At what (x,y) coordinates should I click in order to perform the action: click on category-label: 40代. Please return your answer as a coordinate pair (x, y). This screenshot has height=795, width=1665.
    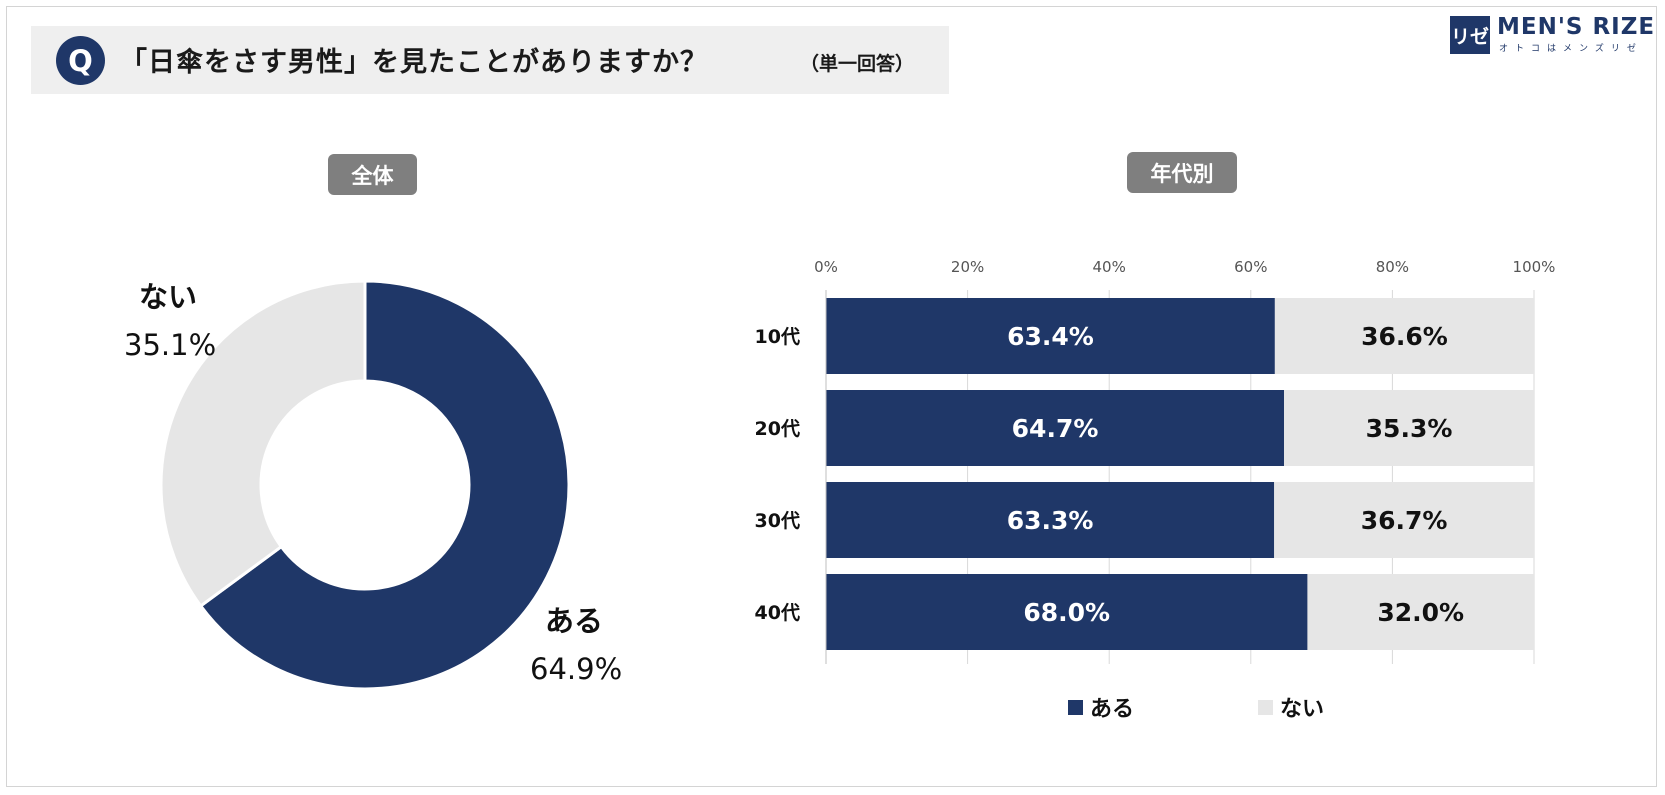
    Looking at the image, I should click on (777, 613).